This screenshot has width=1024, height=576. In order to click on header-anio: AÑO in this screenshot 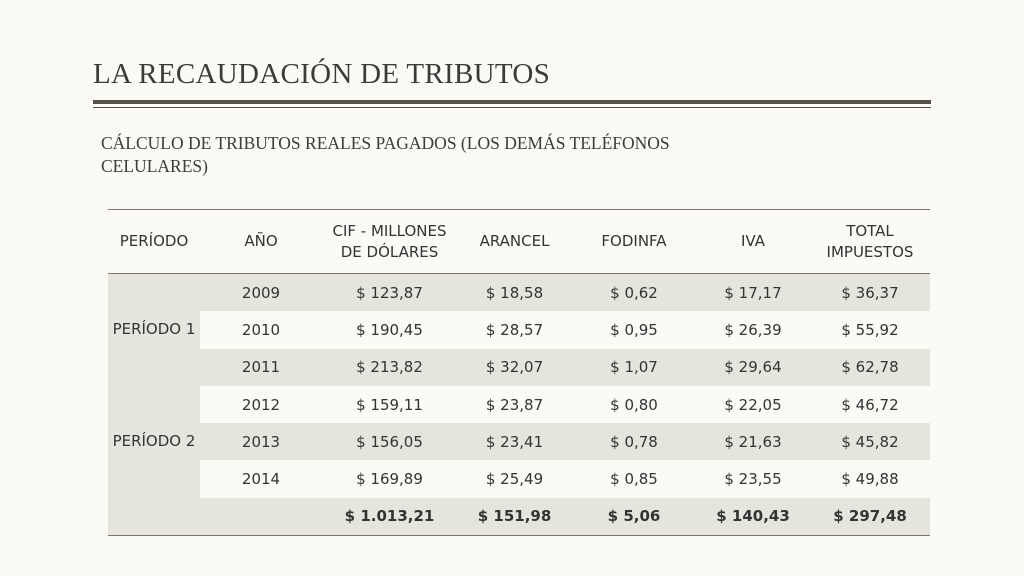, I will do `click(261, 241)`.